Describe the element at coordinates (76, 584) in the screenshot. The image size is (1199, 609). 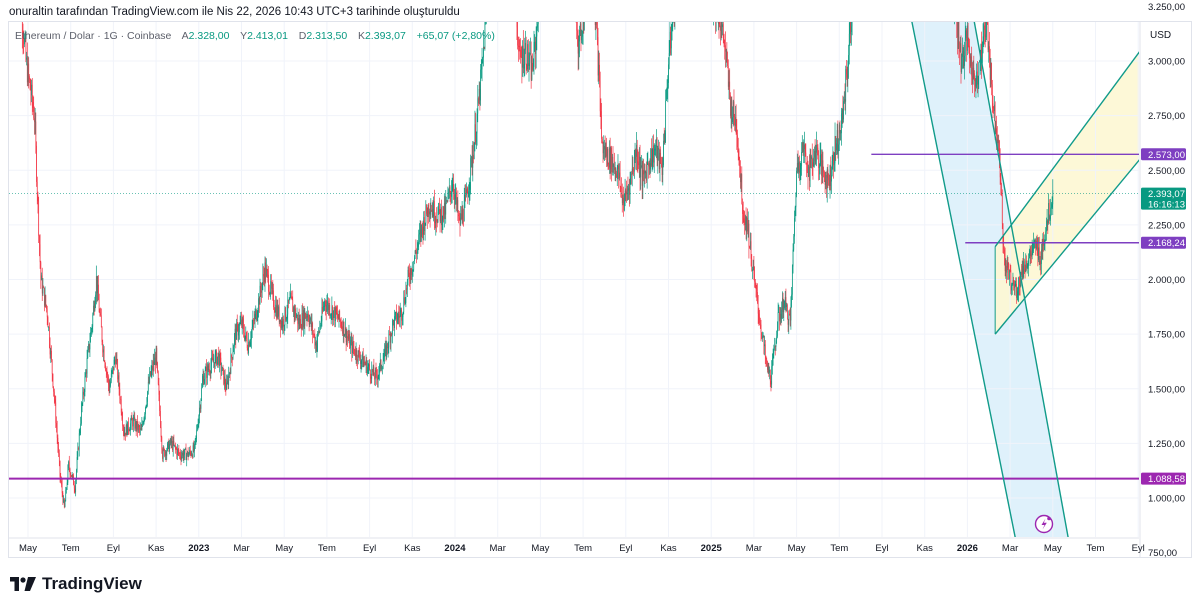
I see `tradingview-logo: TradingView` at that location.